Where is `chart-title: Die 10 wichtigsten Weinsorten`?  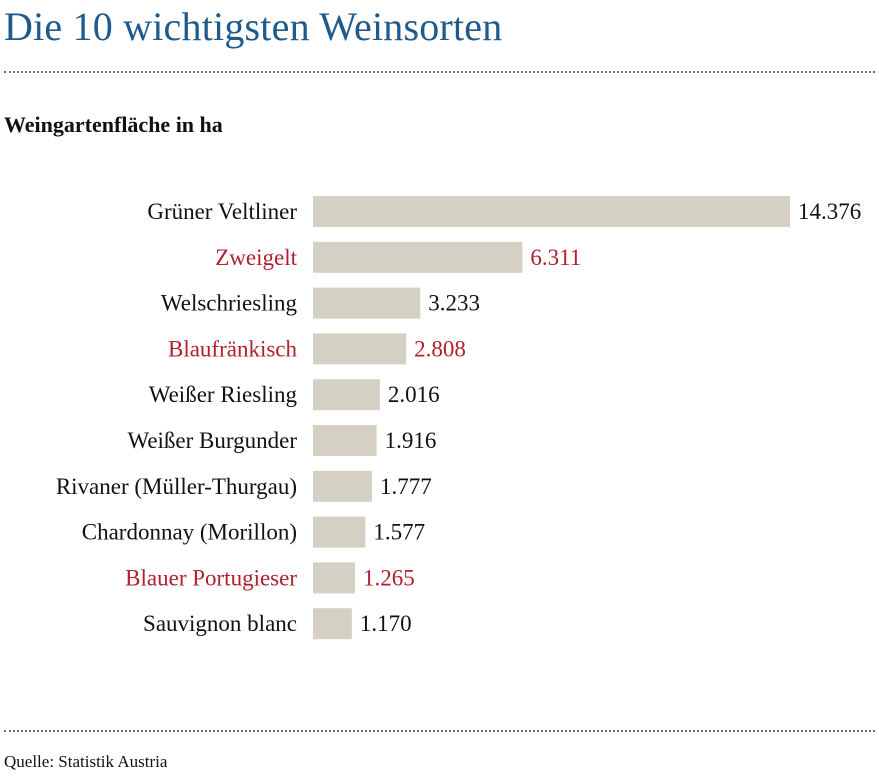
chart-title: Die 10 wichtigsten Weinsorten is located at coordinates (253, 26).